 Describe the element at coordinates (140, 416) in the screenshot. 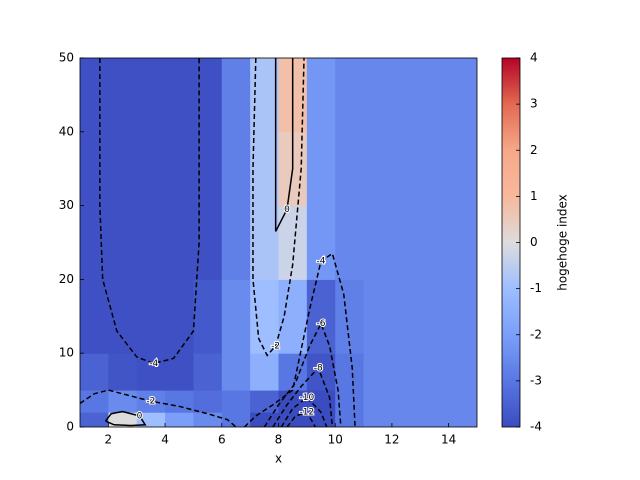

I see `contour-label: 0` at that location.